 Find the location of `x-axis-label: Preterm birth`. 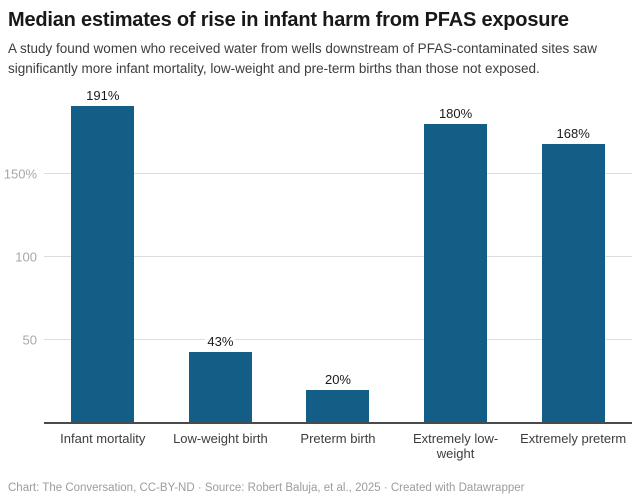

x-axis-label: Preterm birth is located at coordinates (338, 438).